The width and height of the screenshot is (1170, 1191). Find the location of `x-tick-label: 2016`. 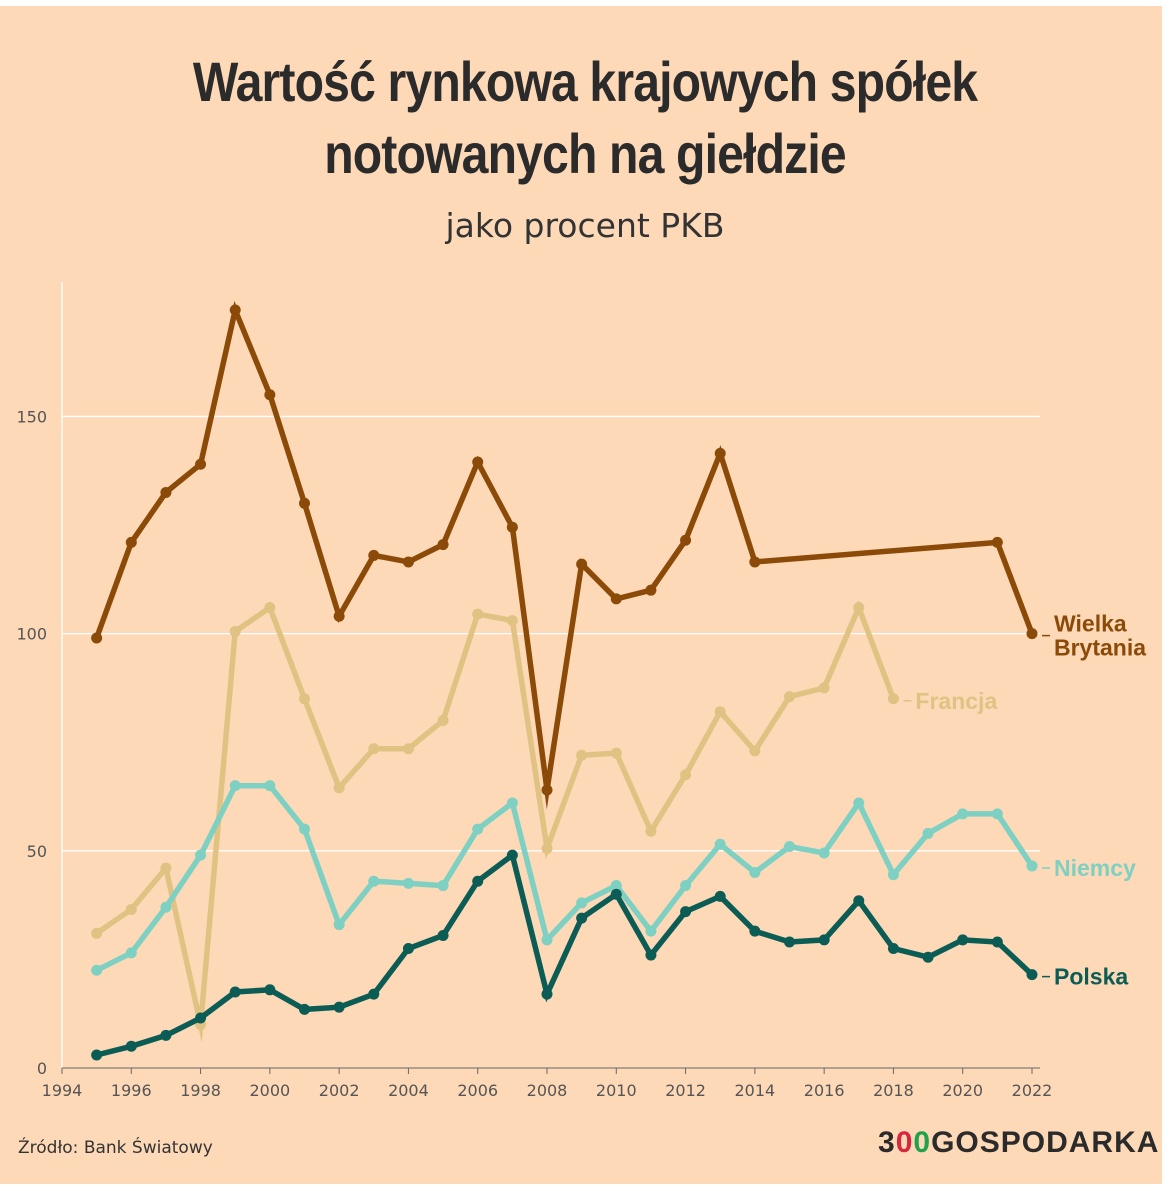

x-tick-label: 2016 is located at coordinates (824, 1090).